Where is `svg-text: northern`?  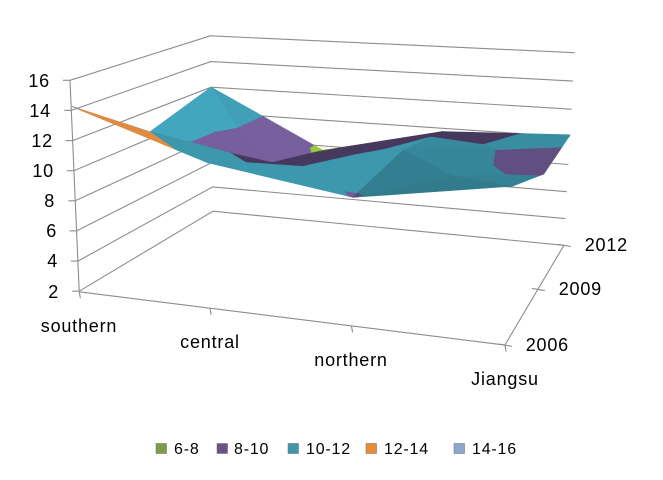 svg-text: northern is located at coordinates (350, 360).